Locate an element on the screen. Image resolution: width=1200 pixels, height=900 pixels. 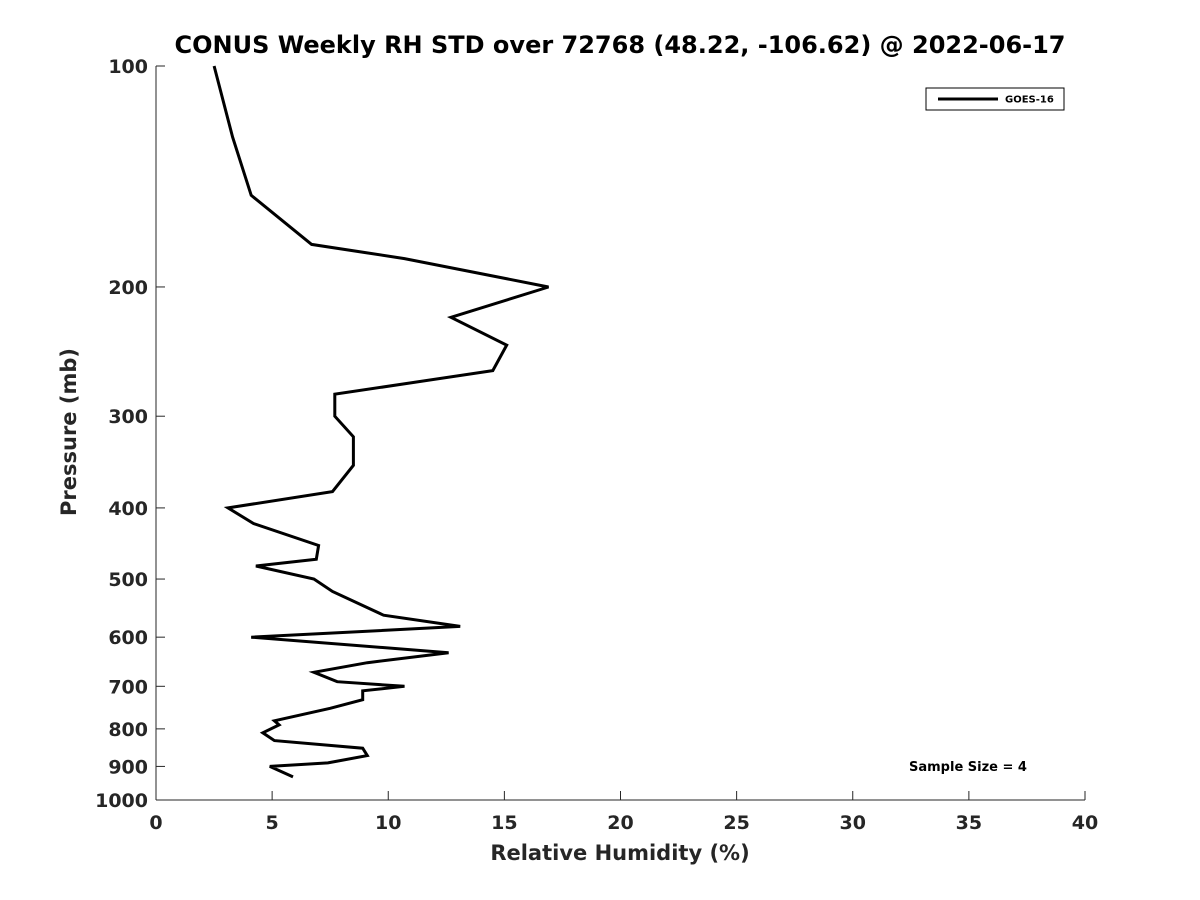
y-tick-label: 400 is located at coordinates (128, 509).